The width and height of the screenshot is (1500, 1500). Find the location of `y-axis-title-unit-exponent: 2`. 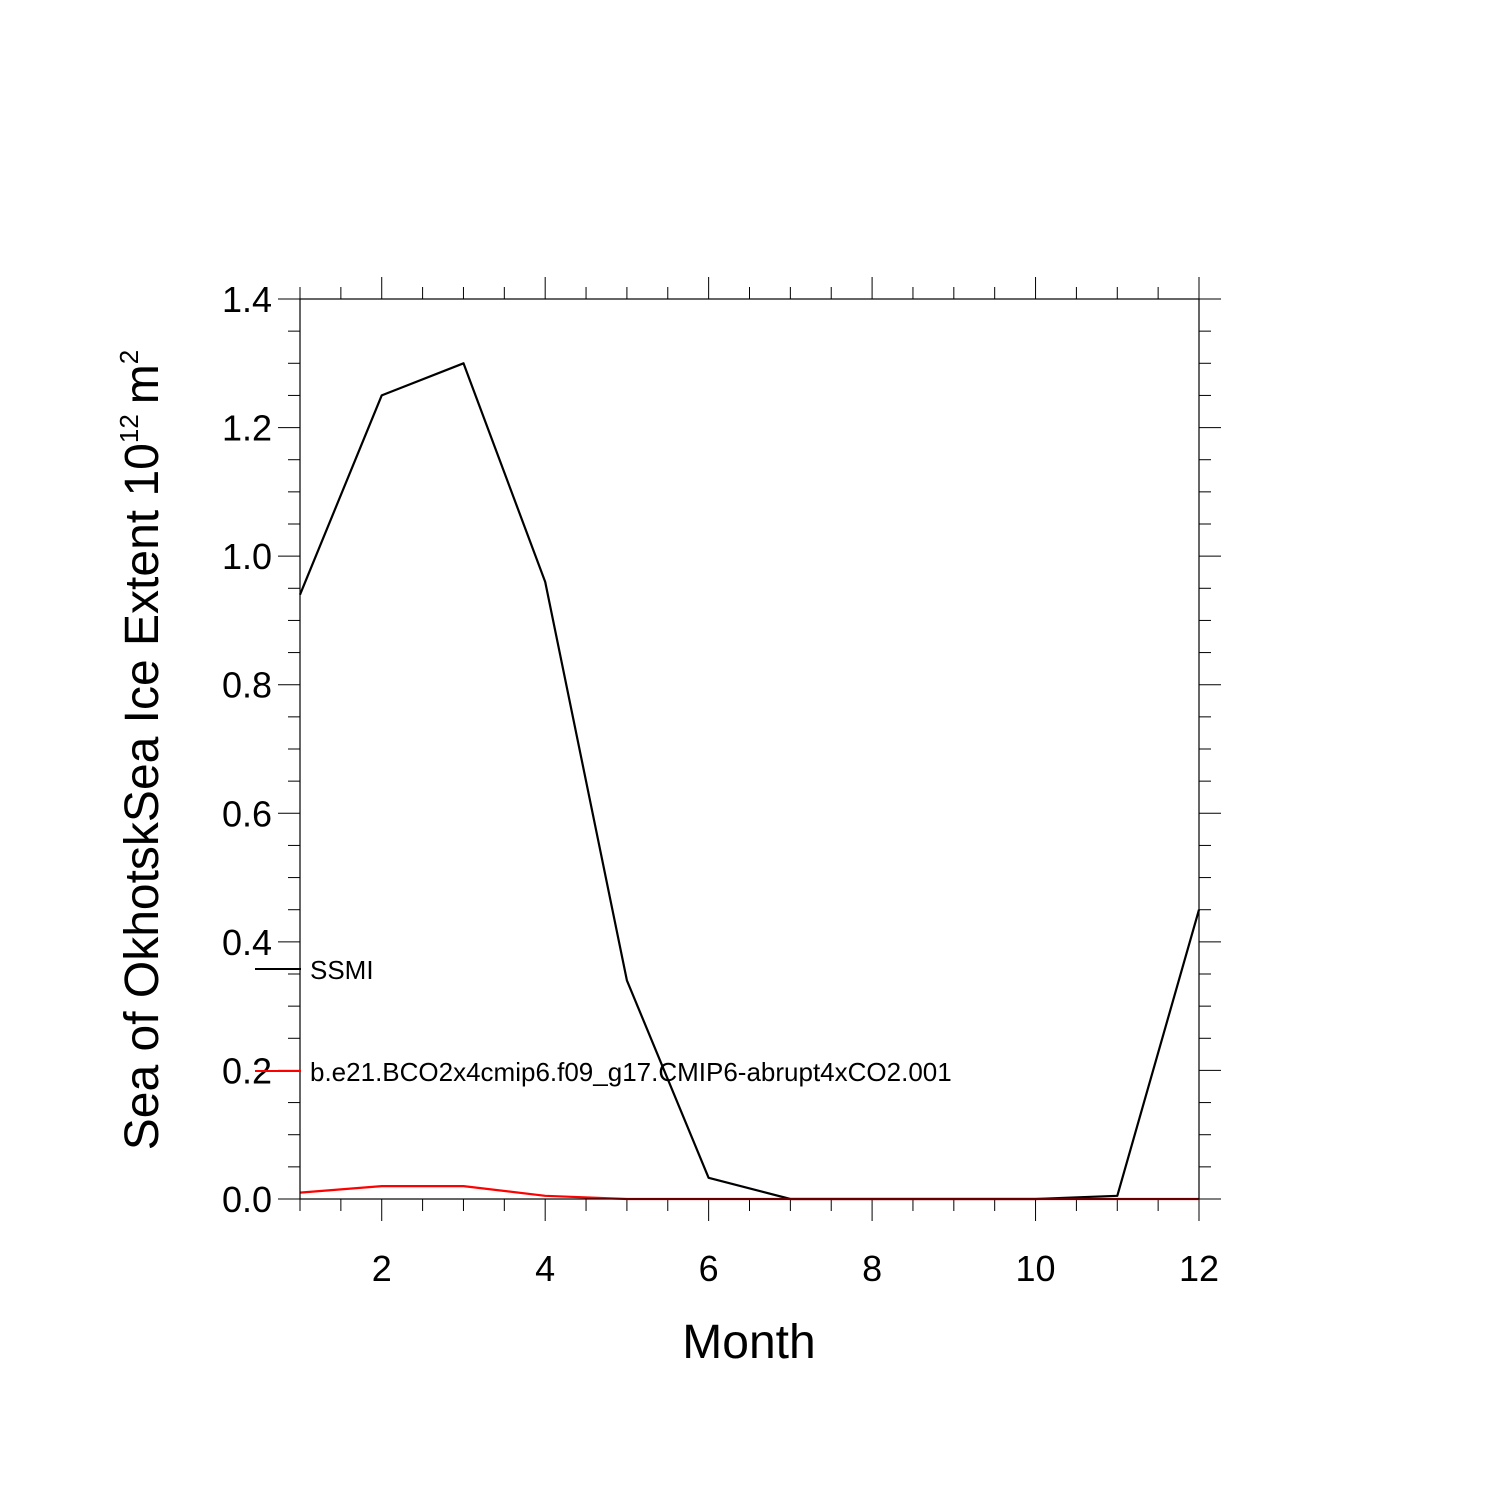

y-axis-title-unit-exponent: 2 is located at coordinates (129, 357).